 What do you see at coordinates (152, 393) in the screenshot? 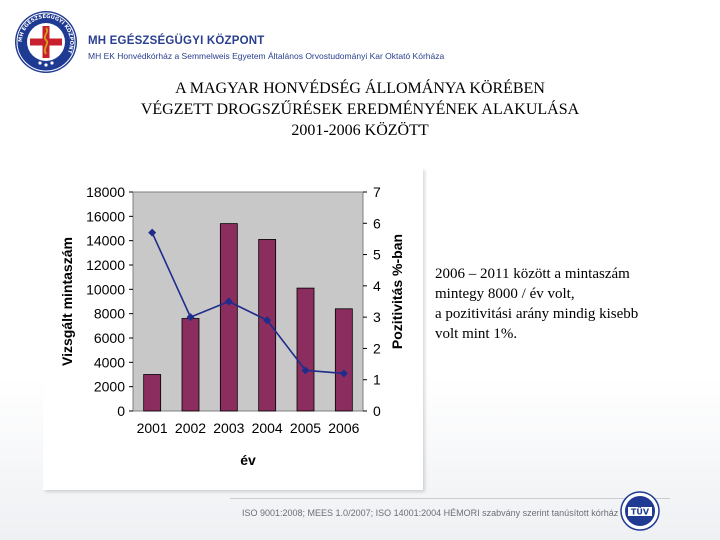
I see `bar-2001` at bounding box center [152, 393].